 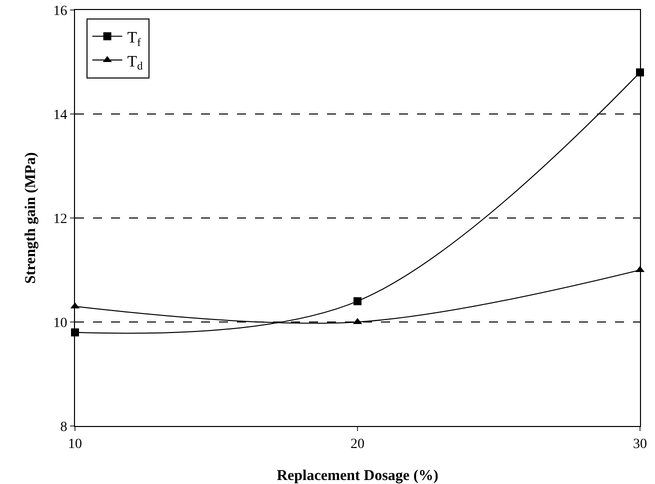 What do you see at coordinates (134, 39) in the screenshot?
I see `legend-label: T$_{f}$` at bounding box center [134, 39].